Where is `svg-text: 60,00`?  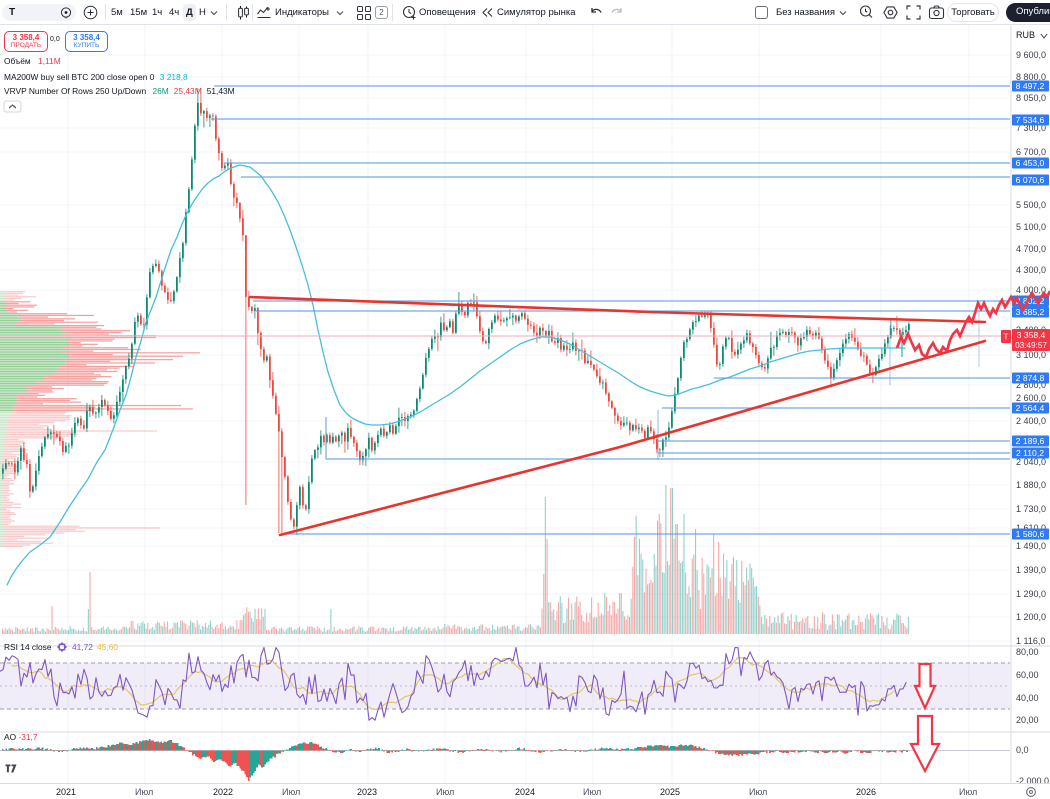
svg-text: 60,00 is located at coordinates (1027, 675).